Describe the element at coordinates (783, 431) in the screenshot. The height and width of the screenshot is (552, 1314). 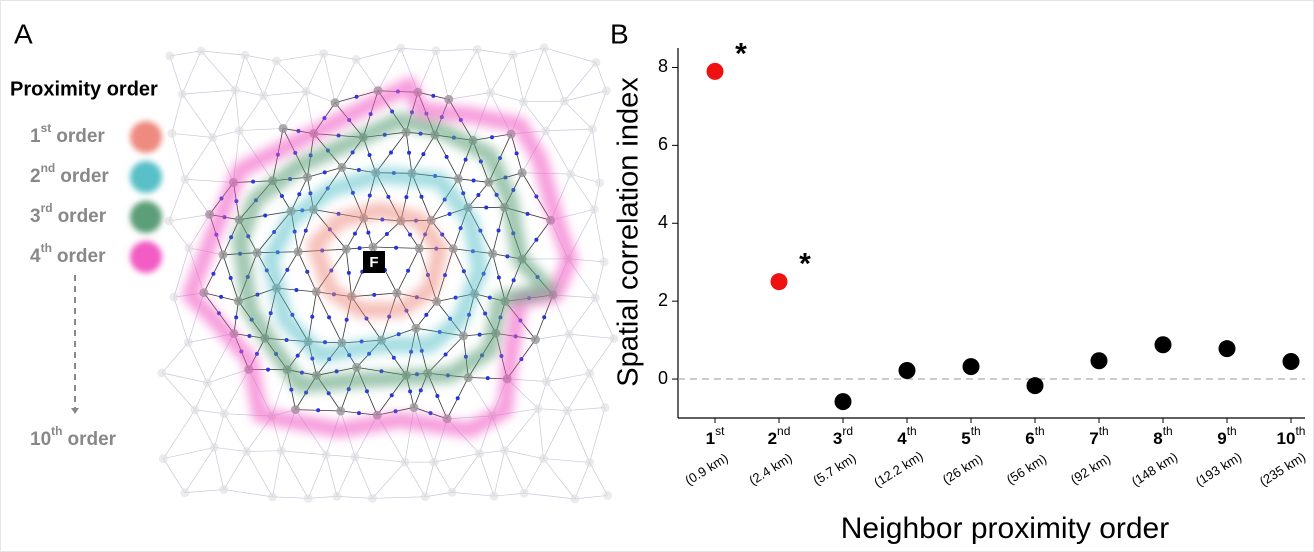
I see `category-suffix: nd` at that location.